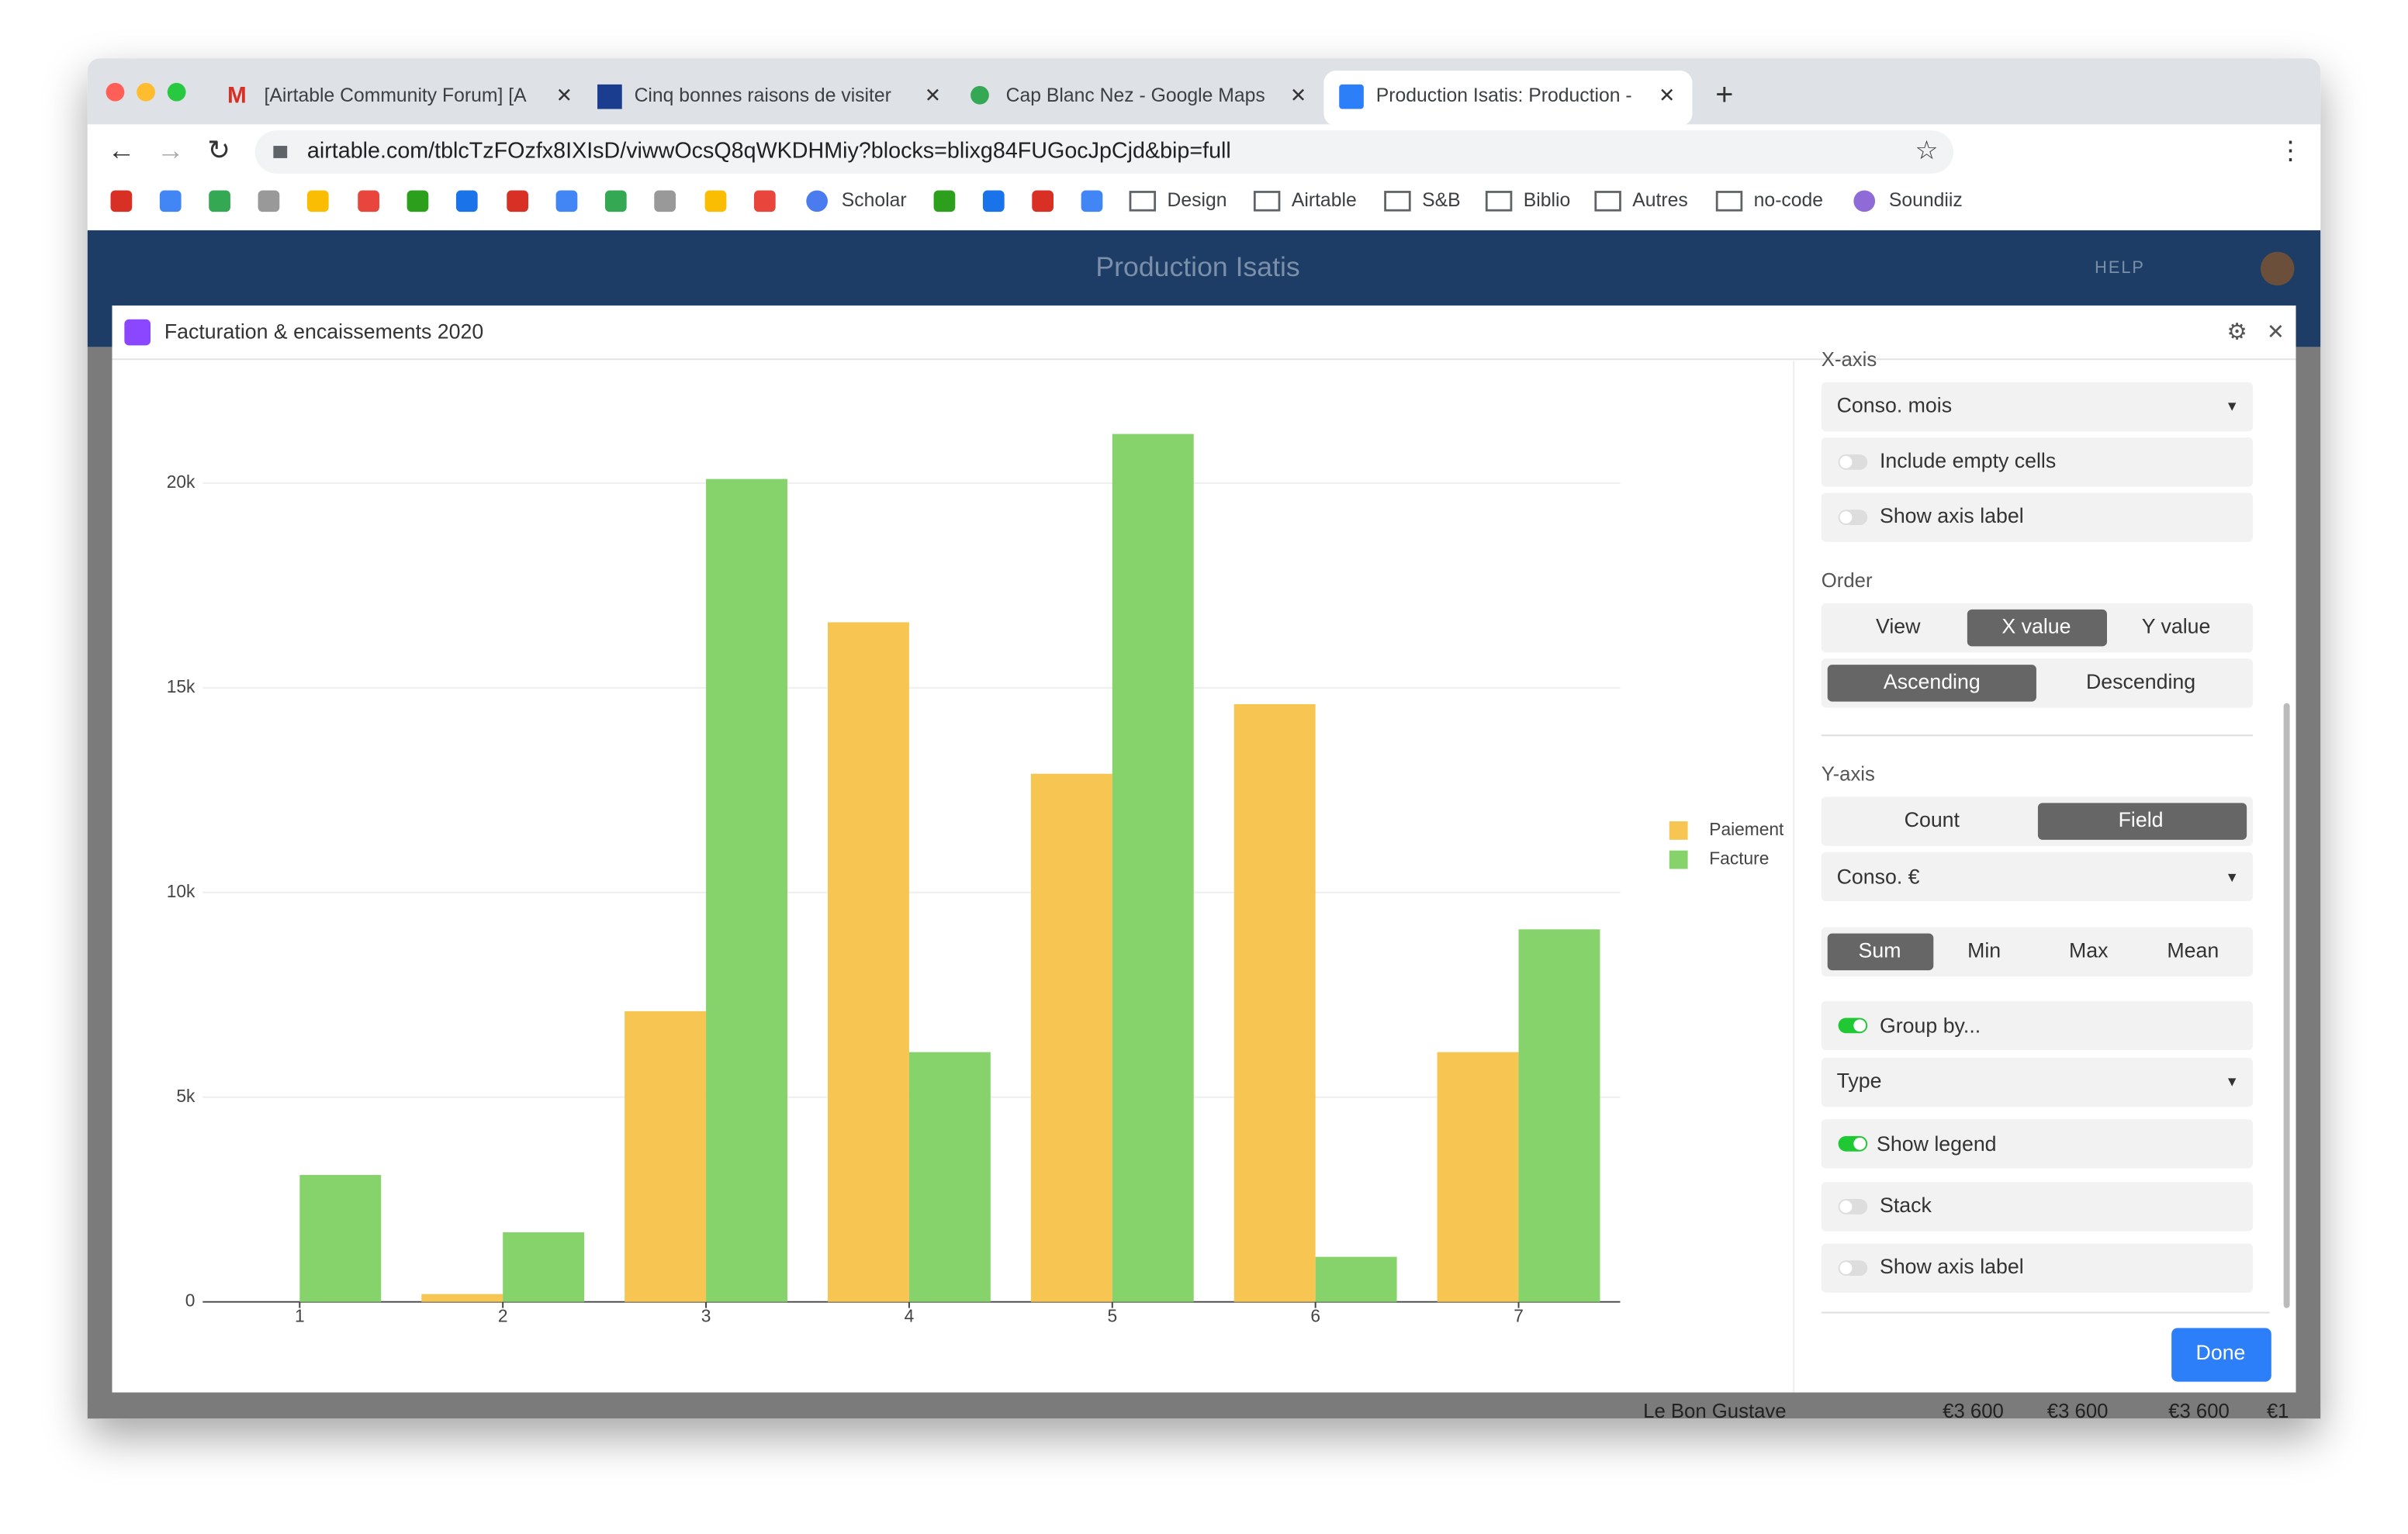 Image resolution: width=2408 pixels, height=1534 pixels. I want to click on x-tick-label: 2, so click(503, 1315).